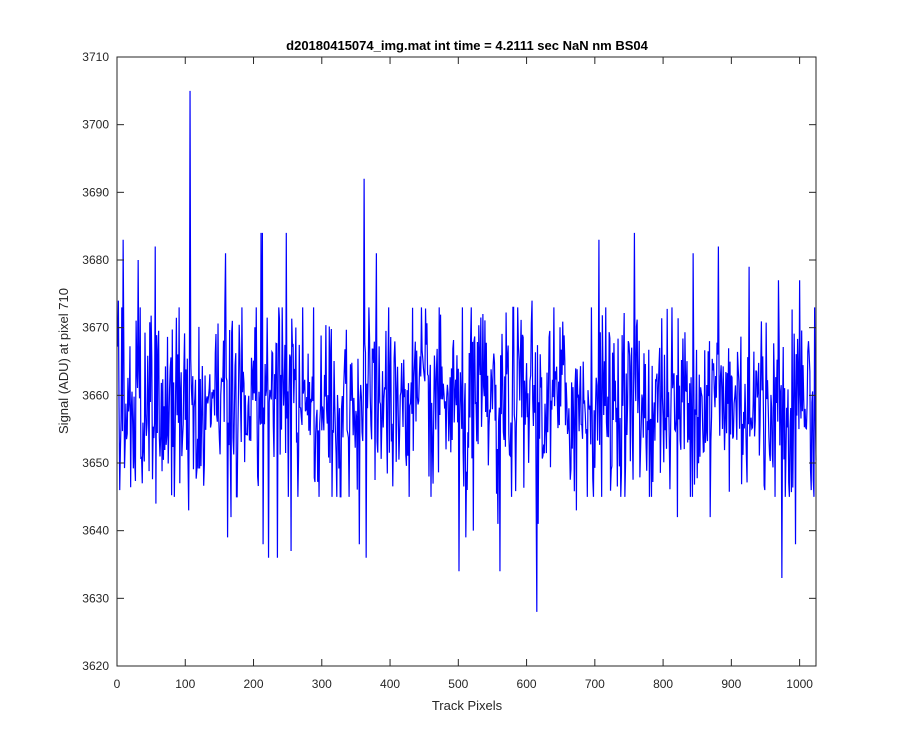 The image size is (900, 750). What do you see at coordinates (95, 125) in the screenshot?
I see `y-tick-label: 3700` at bounding box center [95, 125].